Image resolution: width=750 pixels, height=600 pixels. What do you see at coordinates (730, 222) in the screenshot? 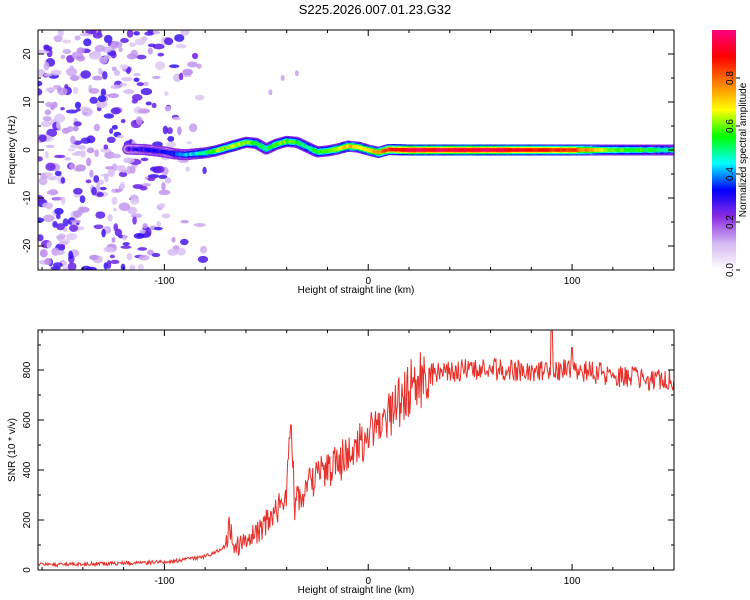
I see `colorbar-tick-label: 0.2` at bounding box center [730, 222].